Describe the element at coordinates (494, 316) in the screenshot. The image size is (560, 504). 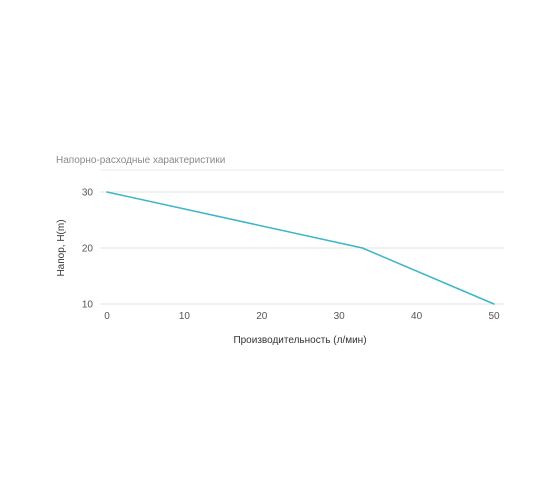
I see `x-tick-label: 50` at that location.